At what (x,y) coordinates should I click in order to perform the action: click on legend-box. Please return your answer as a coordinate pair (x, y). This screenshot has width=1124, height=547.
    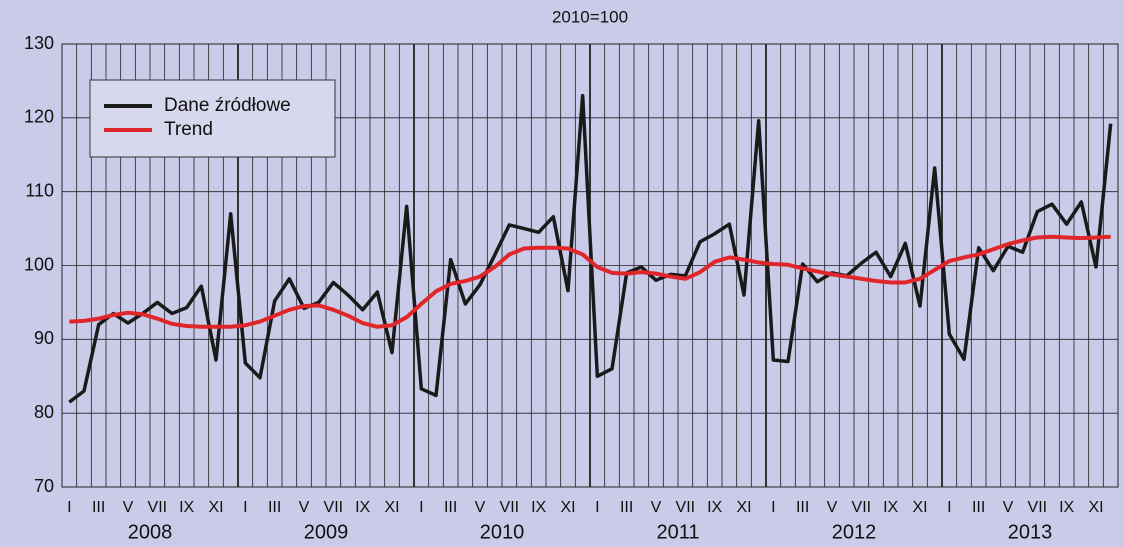
    Looking at the image, I should click on (212, 118).